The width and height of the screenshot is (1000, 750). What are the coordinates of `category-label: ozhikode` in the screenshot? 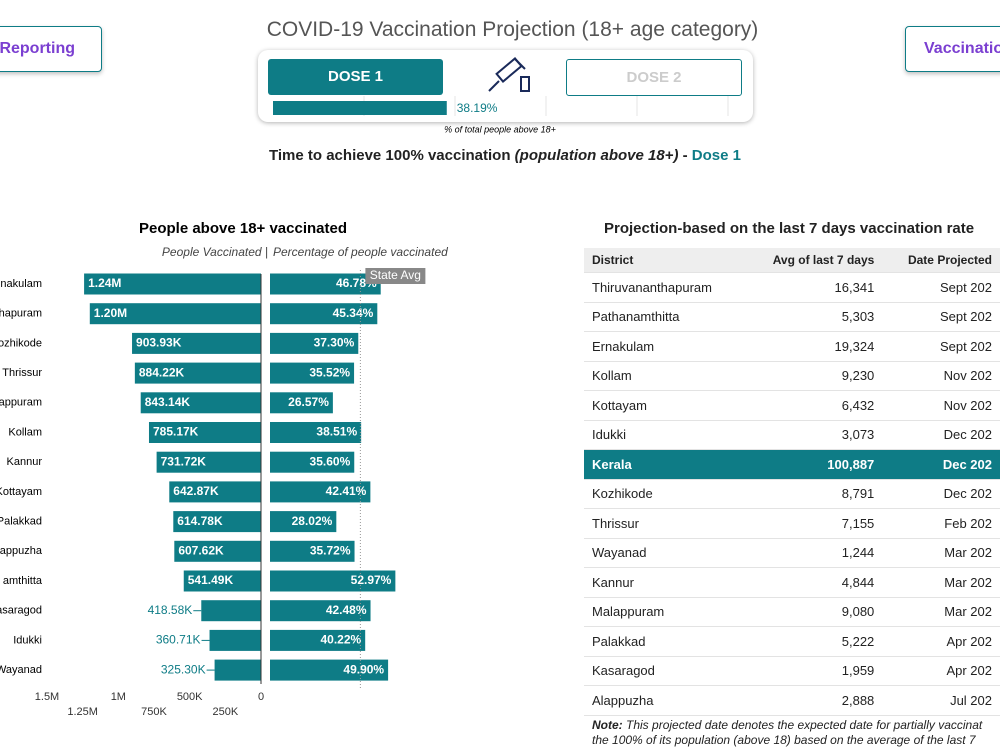 It's located at (21, 343).